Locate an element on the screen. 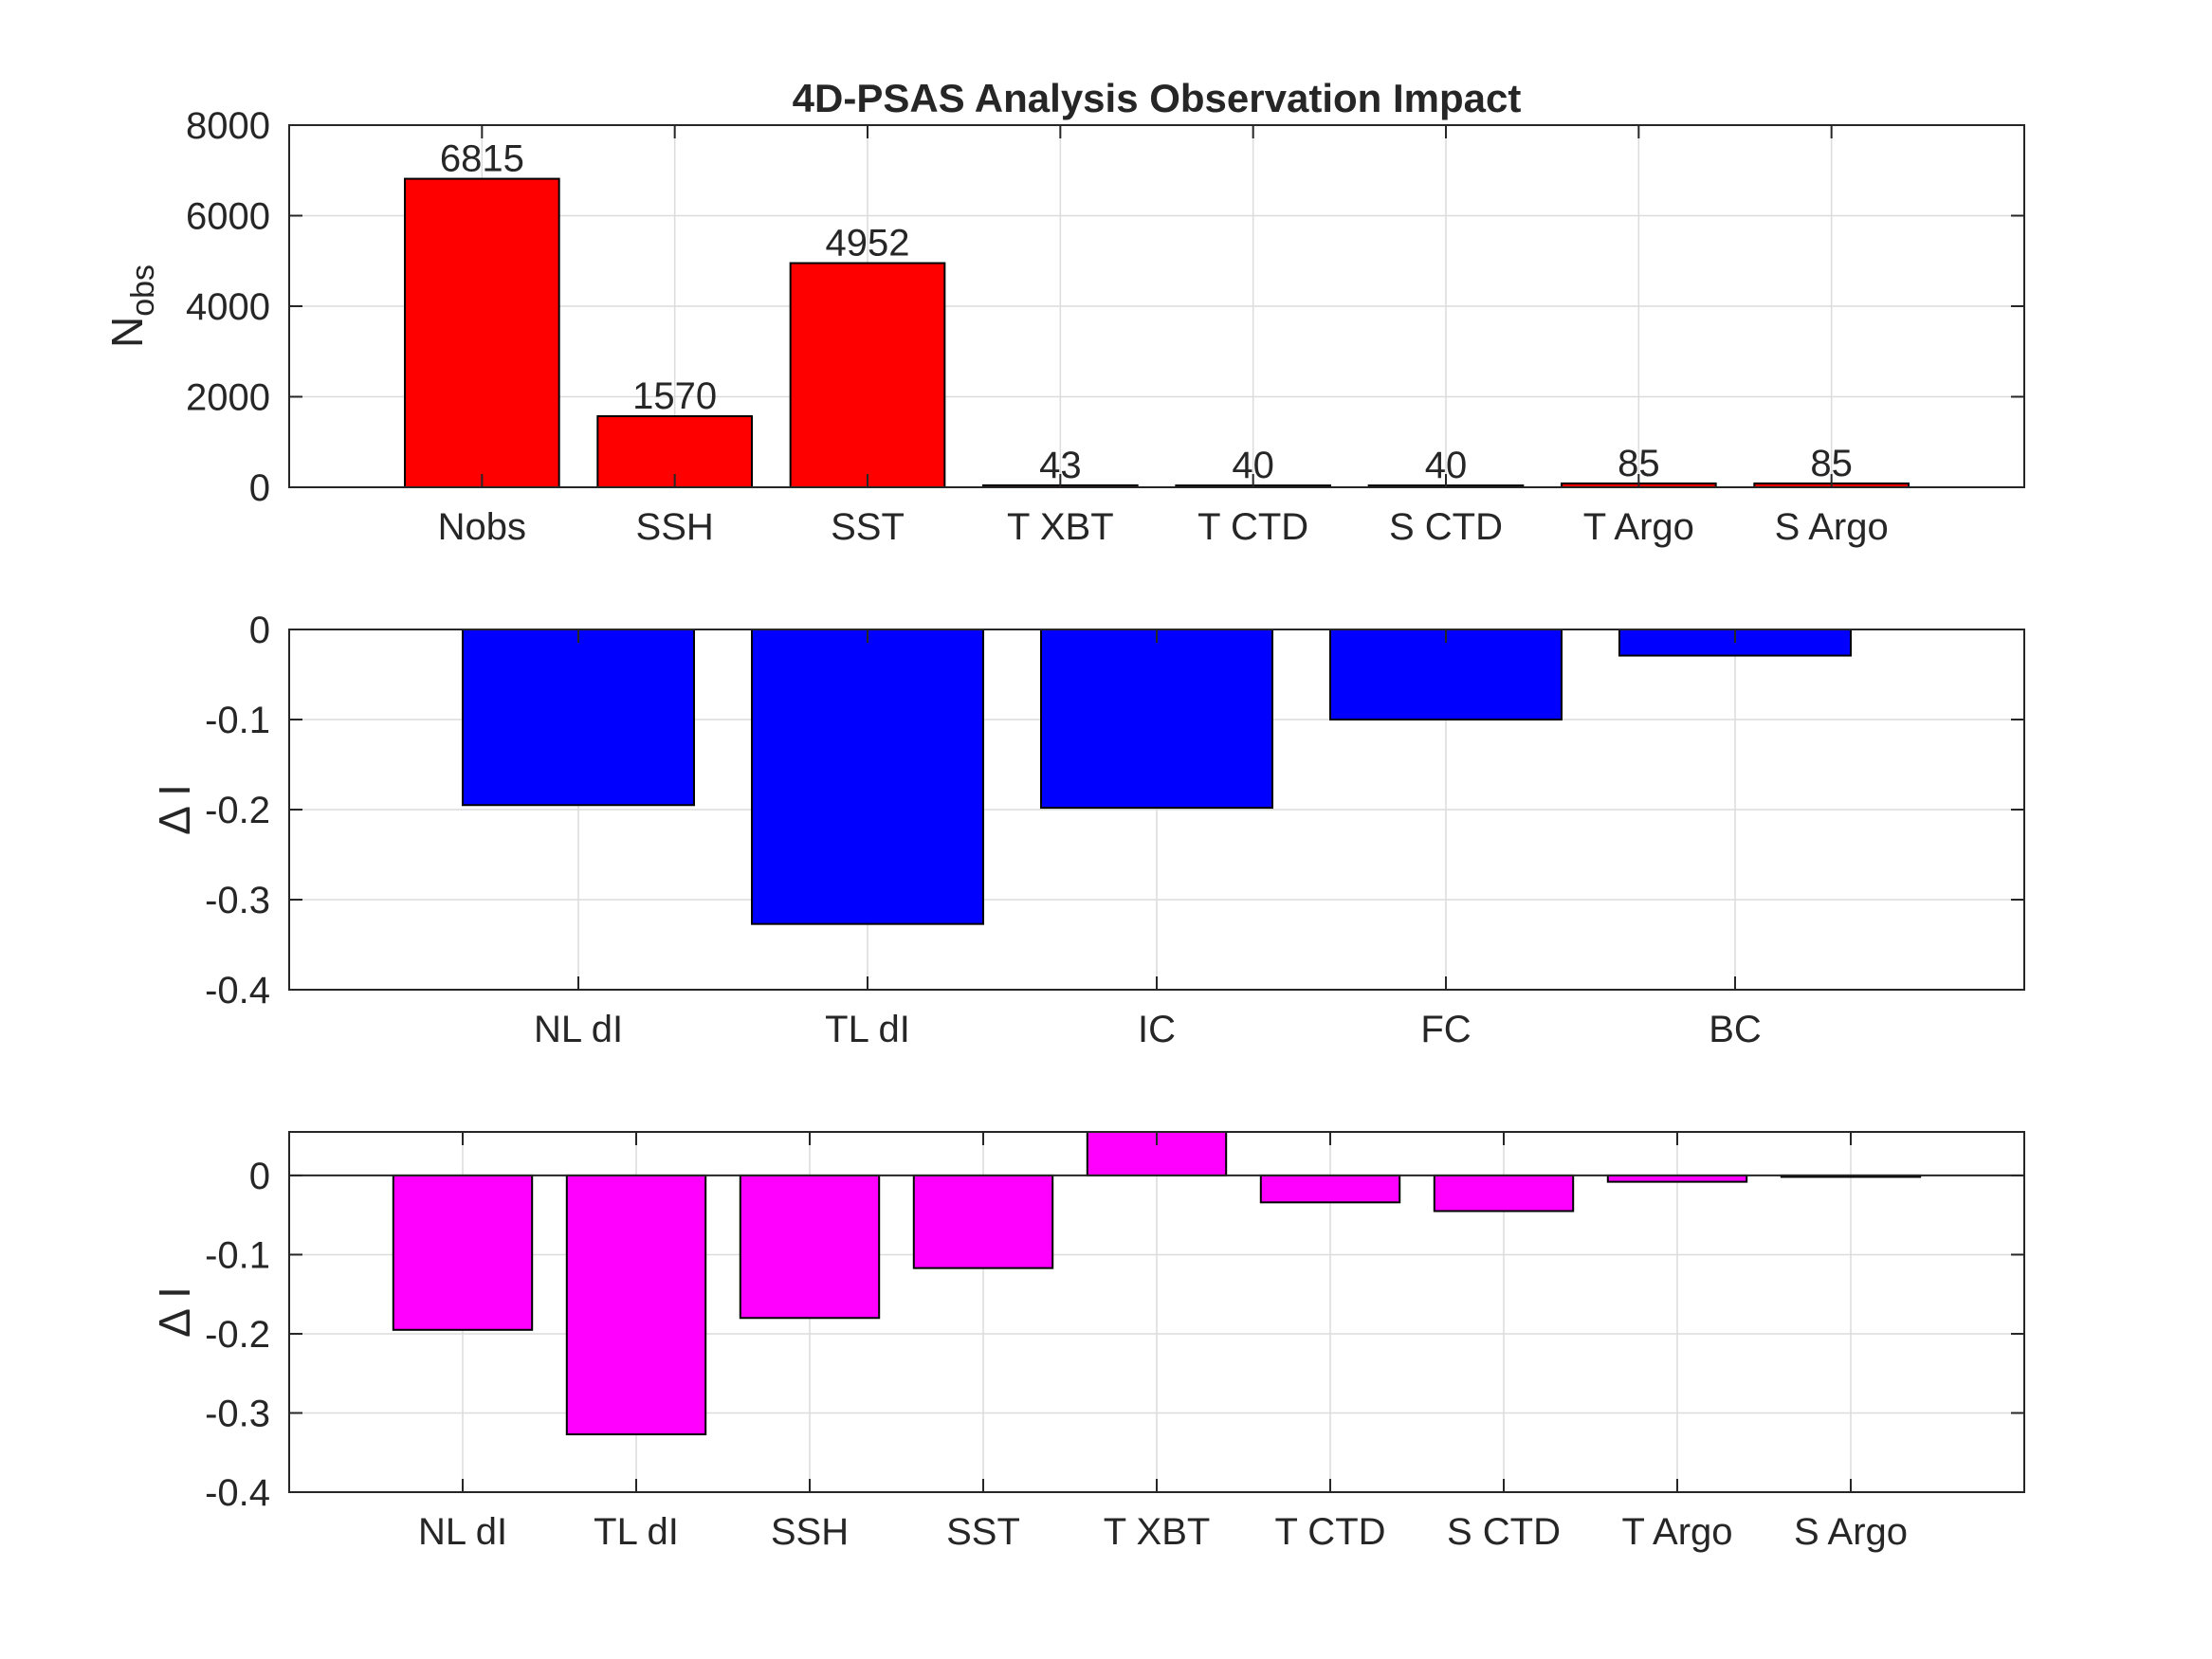  bars is located at coordinates (1157, 777).